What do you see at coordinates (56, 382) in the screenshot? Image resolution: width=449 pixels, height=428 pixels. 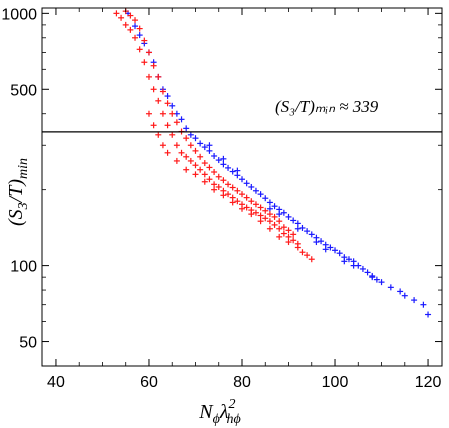 I see `x-tick-label: 40` at bounding box center [56, 382].